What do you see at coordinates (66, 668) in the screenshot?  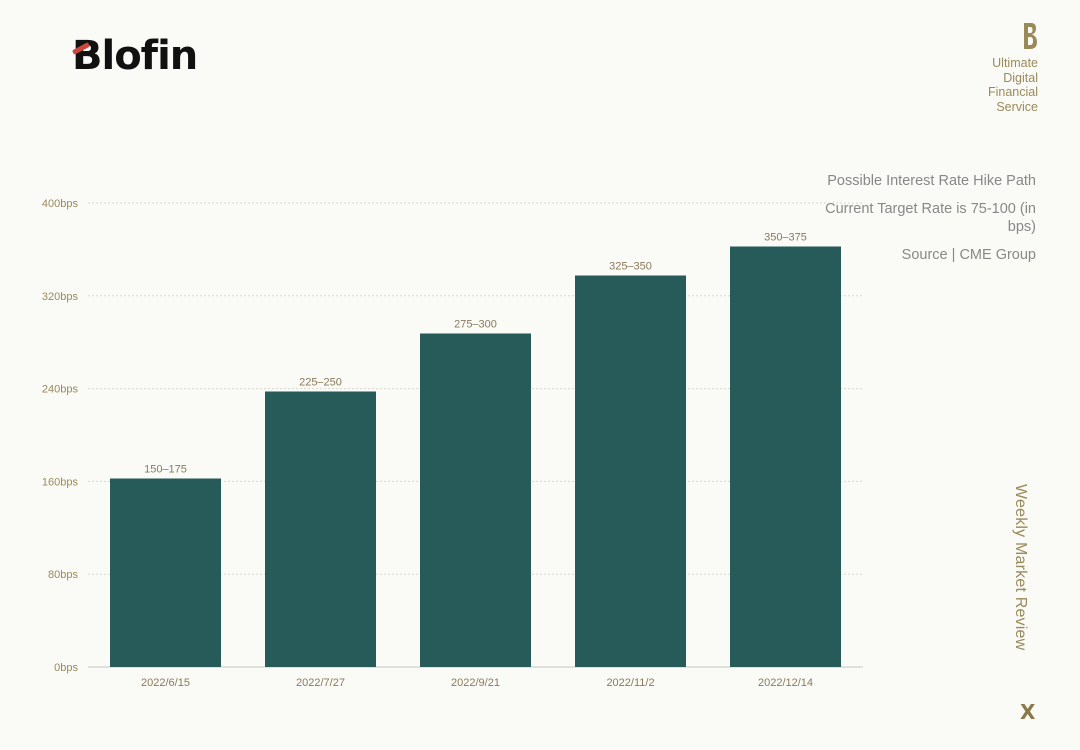 I see `y-tick-label: 0bps` at bounding box center [66, 668].